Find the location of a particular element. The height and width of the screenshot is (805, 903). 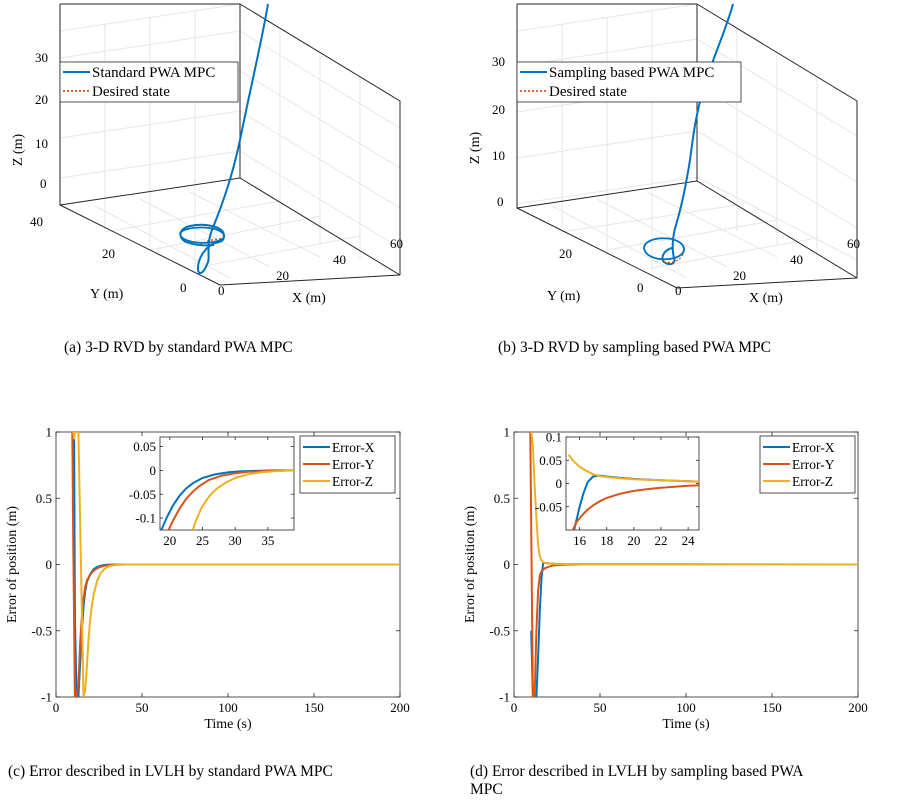

plot-c-xlabel: Time (s) is located at coordinates (228, 724).